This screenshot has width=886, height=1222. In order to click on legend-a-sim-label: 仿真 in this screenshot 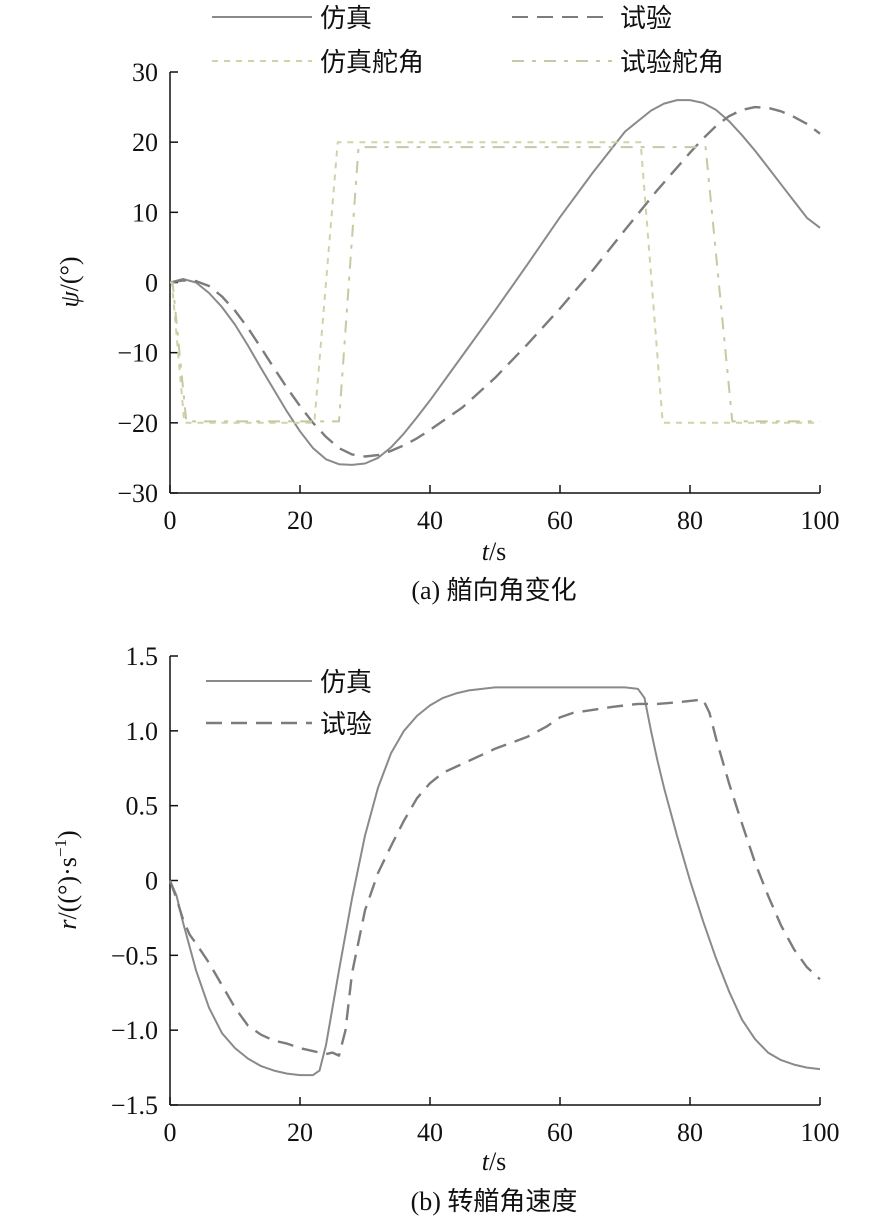, I will do `click(346, 18)`.